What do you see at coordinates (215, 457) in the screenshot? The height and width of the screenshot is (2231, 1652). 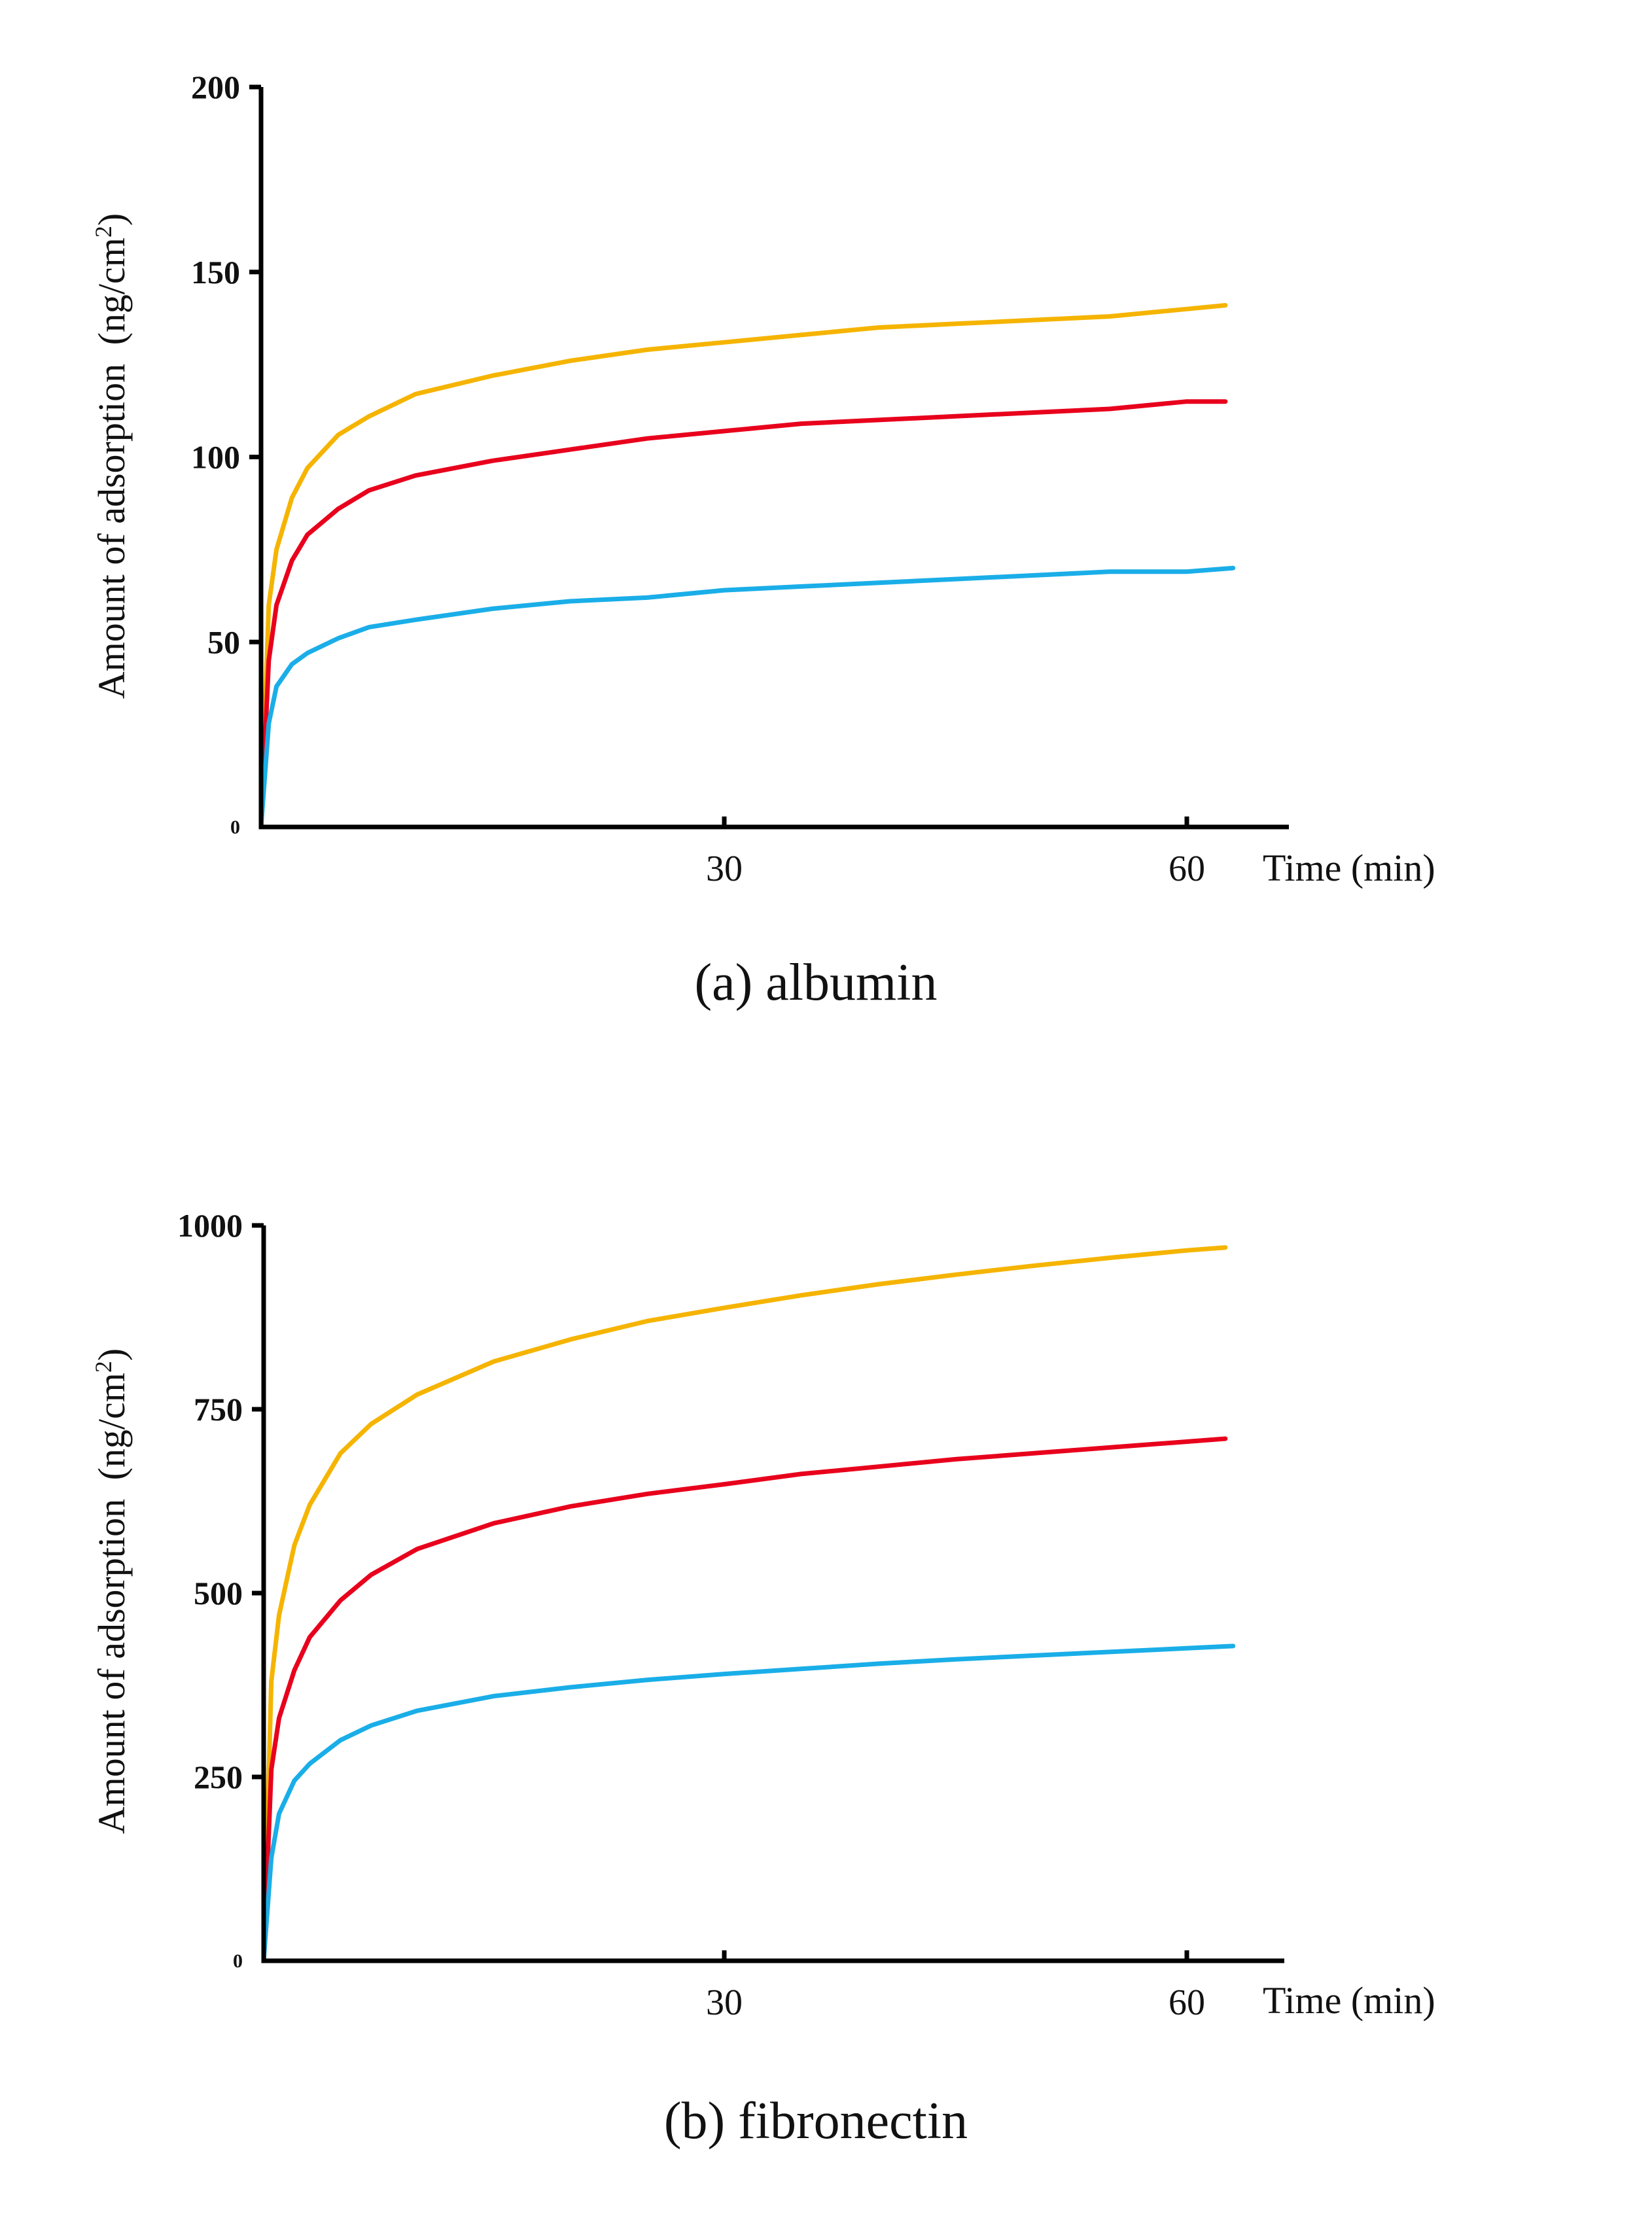 I see `y-tick-label: 100` at bounding box center [215, 457].